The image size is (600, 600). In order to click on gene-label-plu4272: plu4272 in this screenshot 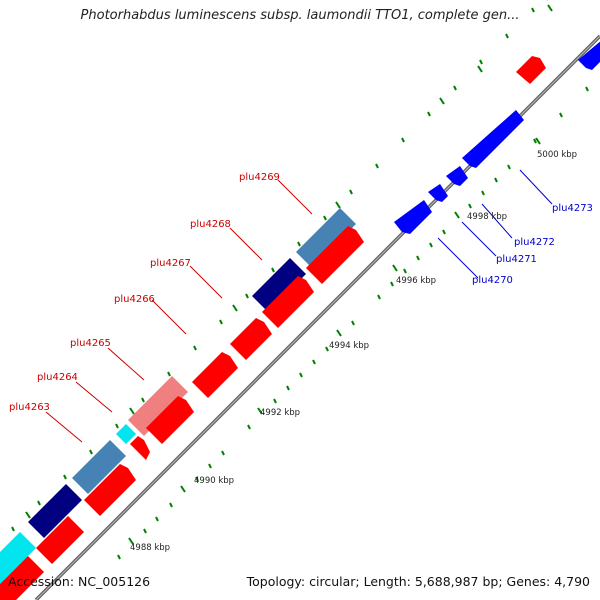, I will do `click(534, 242)`.